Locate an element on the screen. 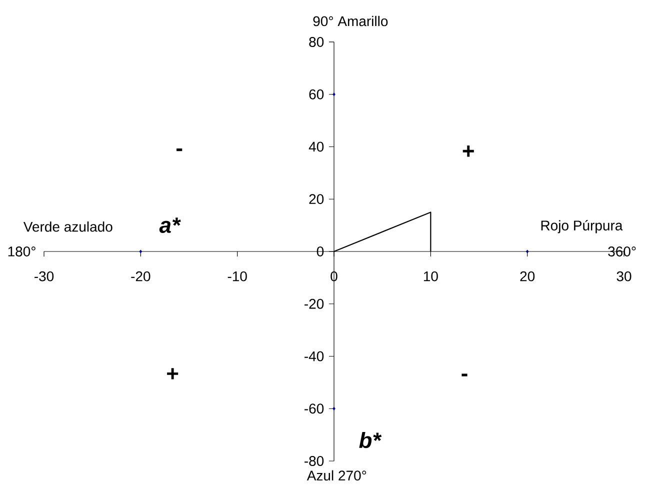  y-tick-label: 60 is located at coordinates (316, 94).